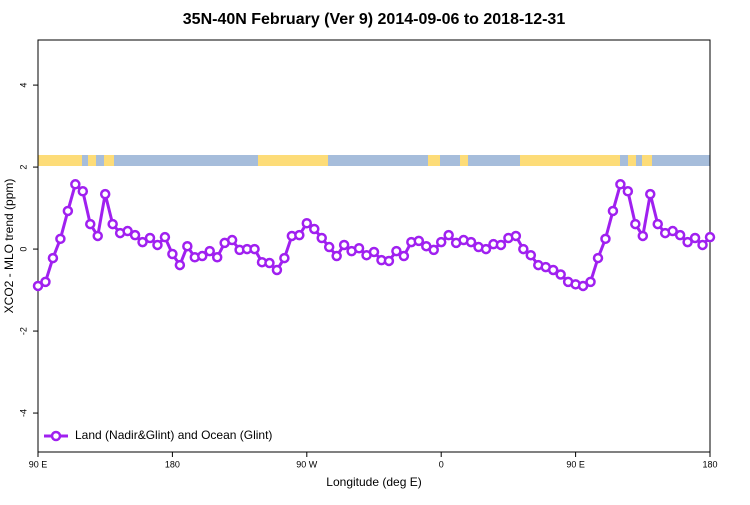  What do you see at coordinates (23, 331) in the screenshot?
I see `y-tick-label: -2` at bounding box center [23, 331].